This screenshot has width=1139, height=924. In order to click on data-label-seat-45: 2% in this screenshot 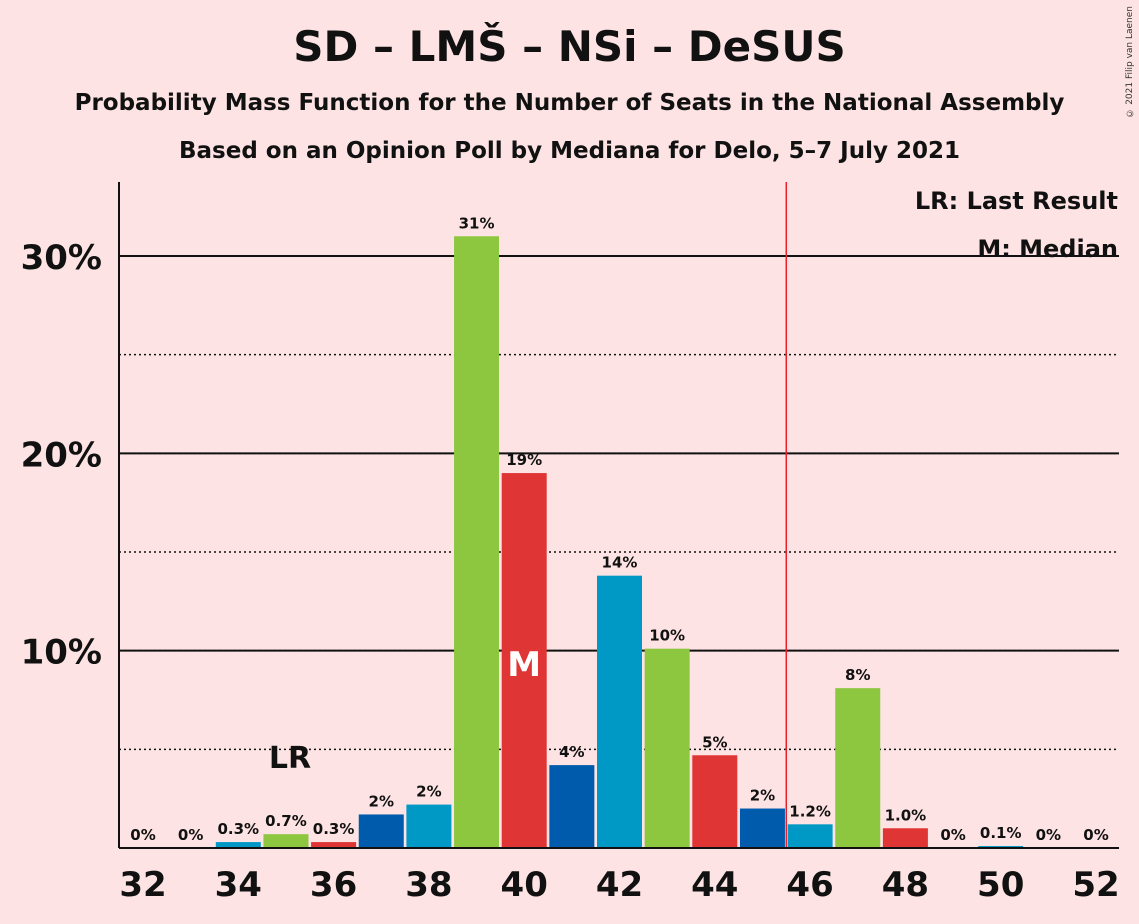, I will do `click(762, 796)`.